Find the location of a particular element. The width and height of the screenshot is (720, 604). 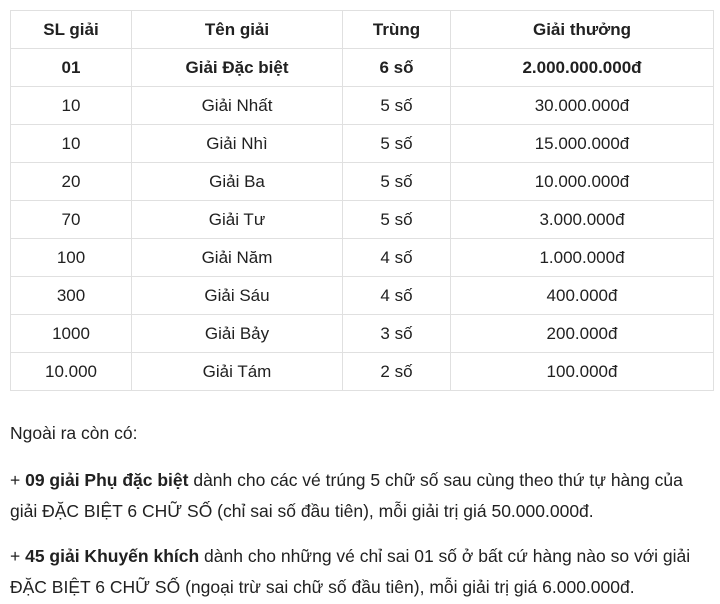

table-row: 100 Giải Năm 4 số 1.000.000đ is located at coordinates (362, 257).